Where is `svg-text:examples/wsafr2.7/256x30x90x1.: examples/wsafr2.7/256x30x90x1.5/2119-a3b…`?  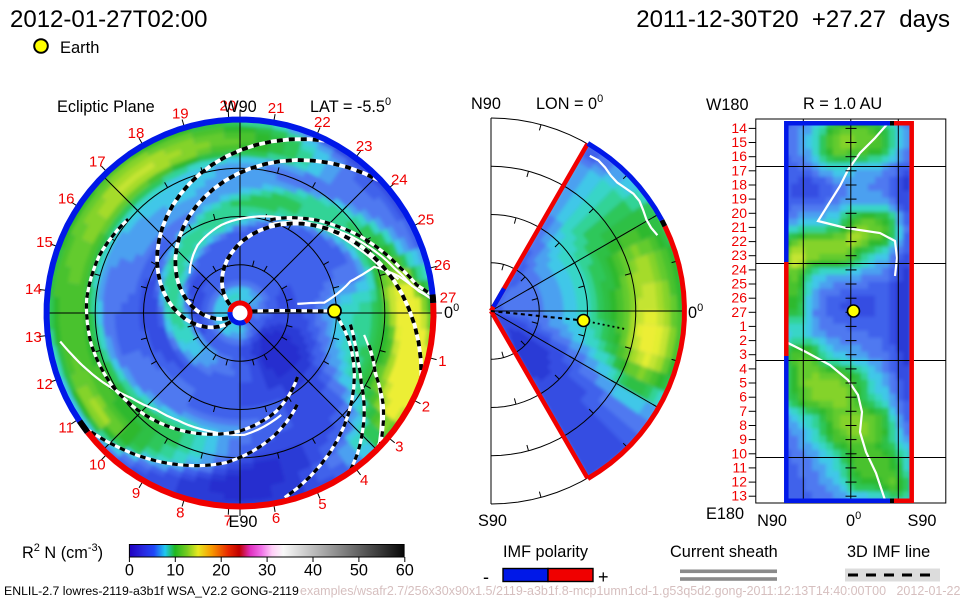
svg-text:examples/wsafr2.7/256x30x90x1.: examples/wsafr2.7/256x30x90x1.5/2119-a3b… is located at coordinates (630, 591).